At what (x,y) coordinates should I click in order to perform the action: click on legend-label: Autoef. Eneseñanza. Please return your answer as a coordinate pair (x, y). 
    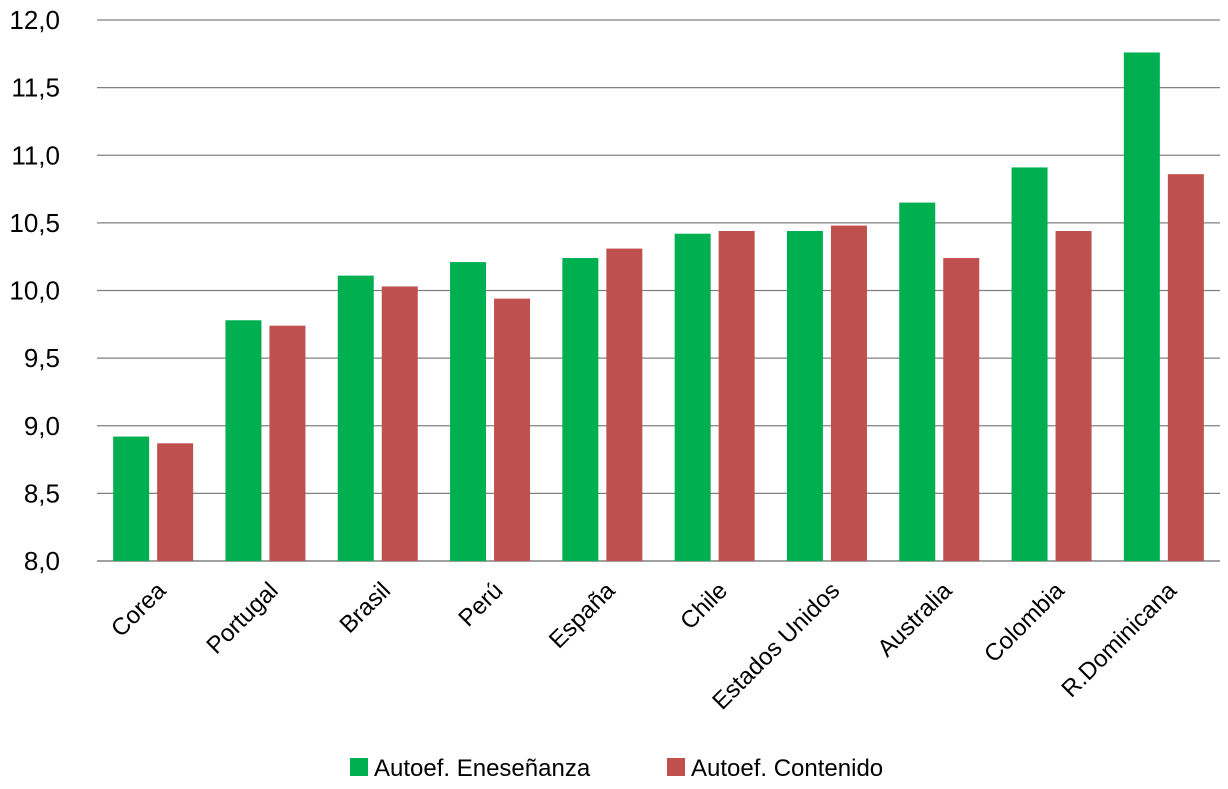
    Looking at the image, I should click on (482, 768).